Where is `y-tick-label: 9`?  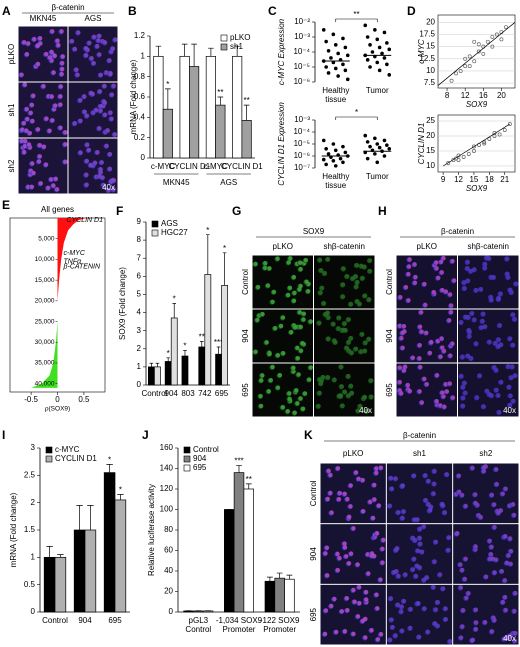 y-tick-label: 9 is located at coordinates (139, 221).